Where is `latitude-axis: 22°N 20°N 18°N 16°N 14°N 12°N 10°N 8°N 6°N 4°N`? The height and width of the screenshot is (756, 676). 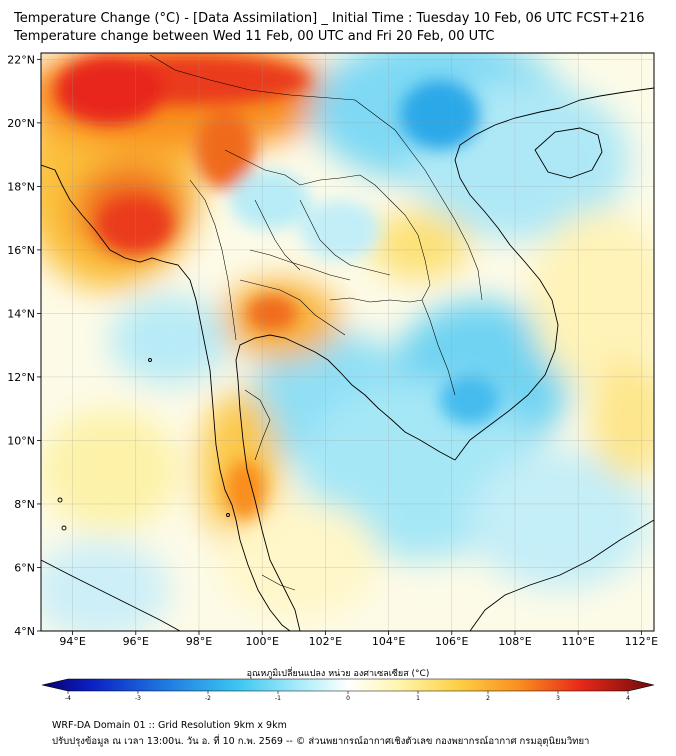
latitude-axis: 22°N 20°N 18°N 16°N 14°N 12°N 10°N 8°N 6°N 4°N is located at coordinates (24, 345).